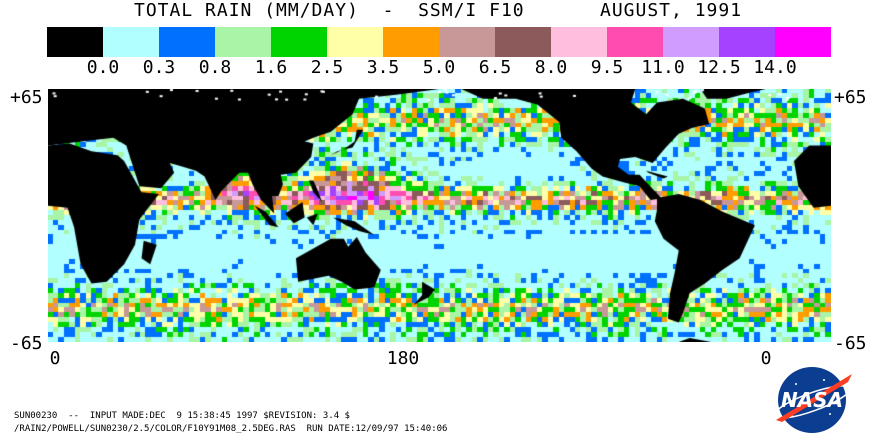 Image resolution: width=880 pixels, height=436 pixels. I want to click on legend-tick-label: 0.8, so click(215, 67).